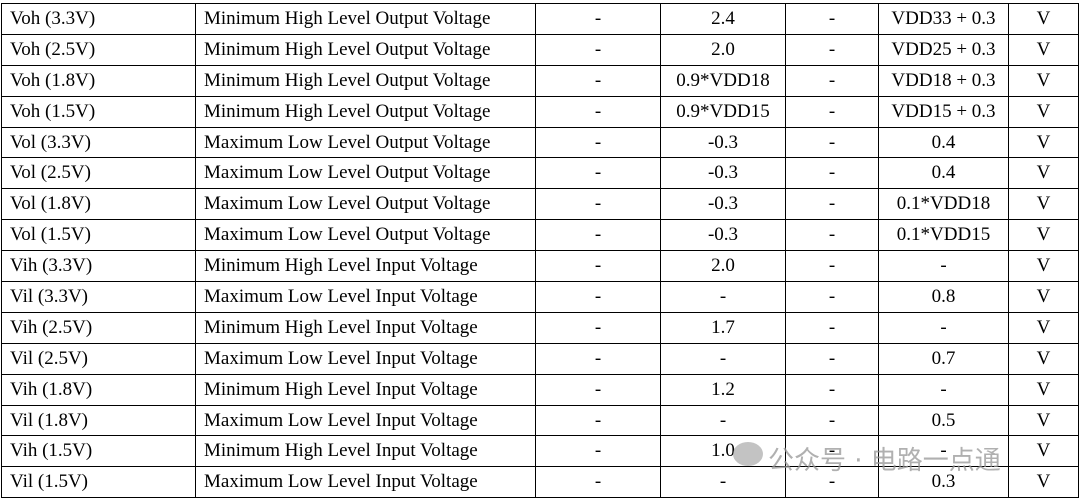 The width and height of the screenshot is (1080, 500). Describe the element at coordinates (723, 19) in the screenshot. I see `table-cell: 2.4` at that location.